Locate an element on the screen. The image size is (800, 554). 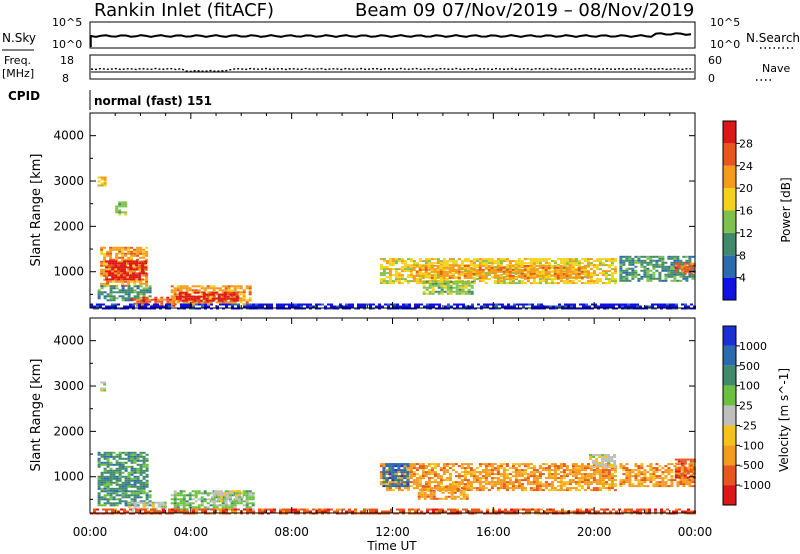
nave-tick-bottom: 0 is located at coordinates (711, 78).